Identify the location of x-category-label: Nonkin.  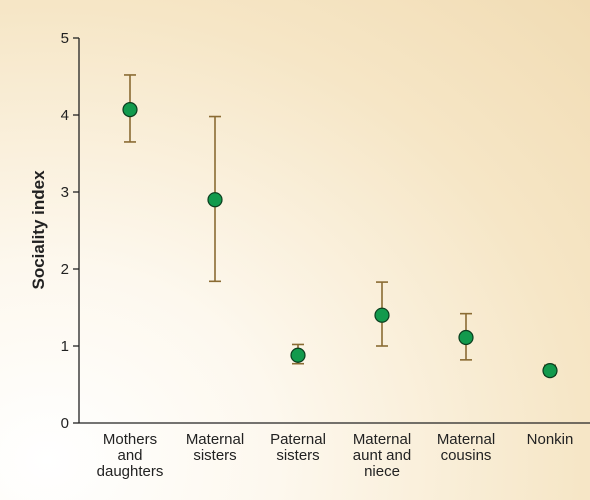
(550, 439).